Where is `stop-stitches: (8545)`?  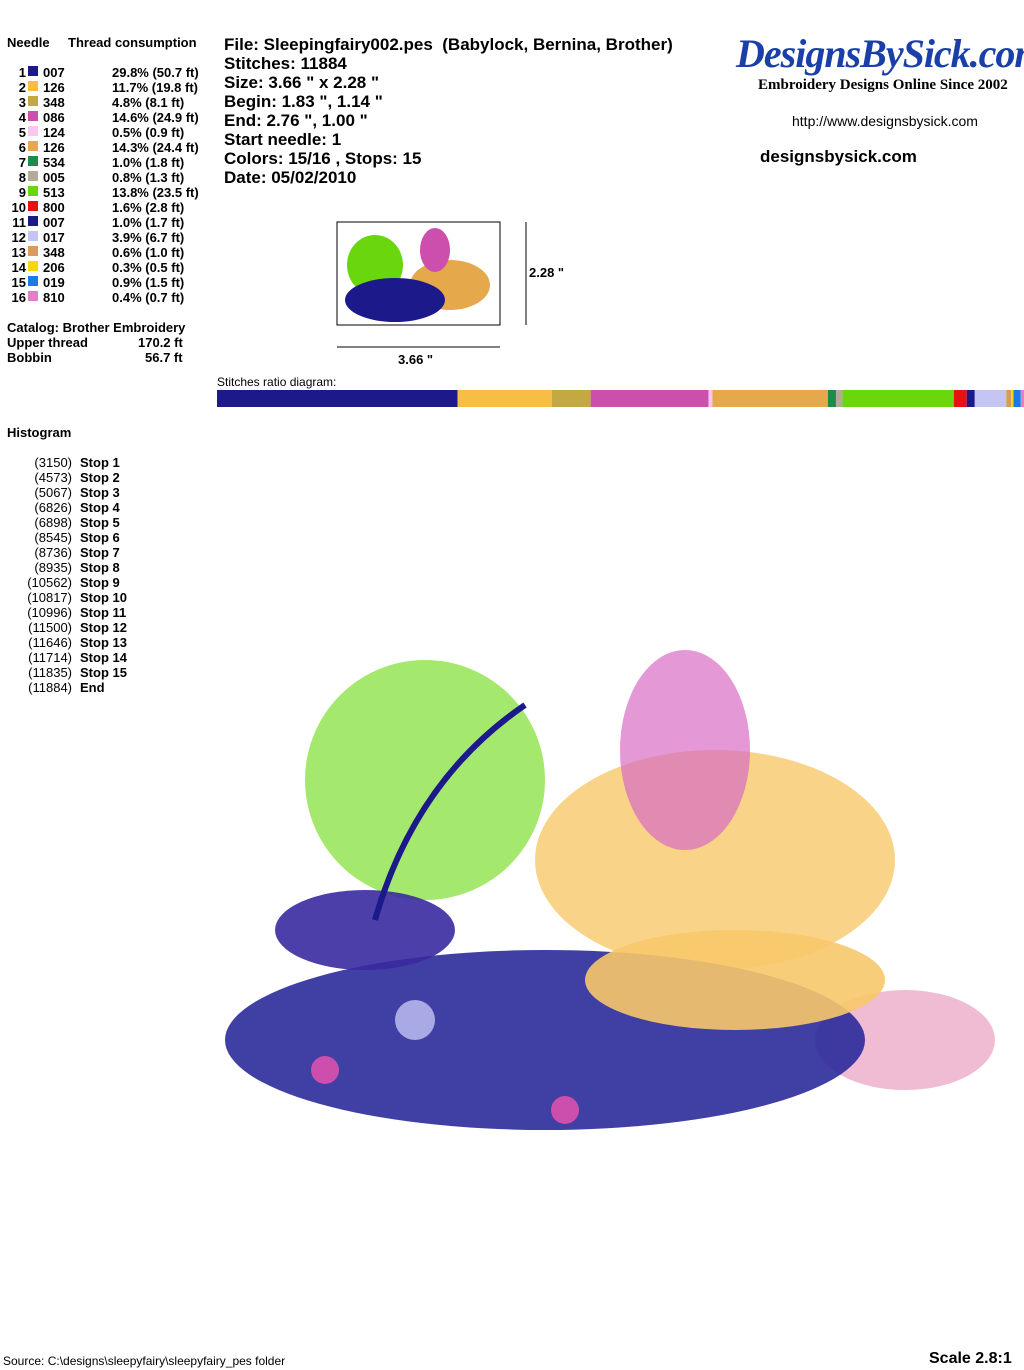
stop-stitches: (8545) is located at coordinates (53, 537).